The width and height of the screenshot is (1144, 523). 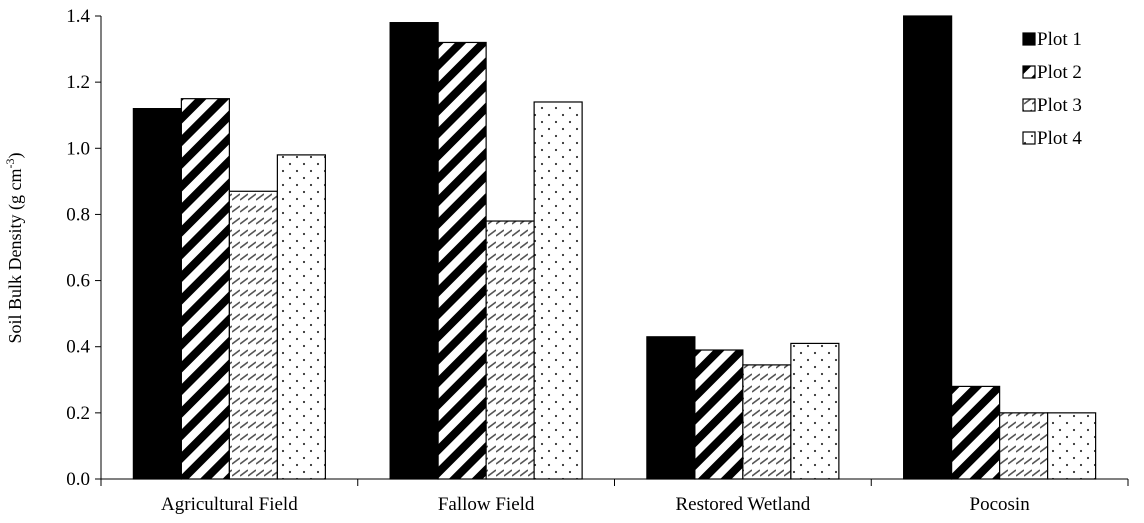 What do you see at coordinates (1059, 39) in the screenshot?
I see `legend-label: Plot 1` at bounding box center [1059, 39].